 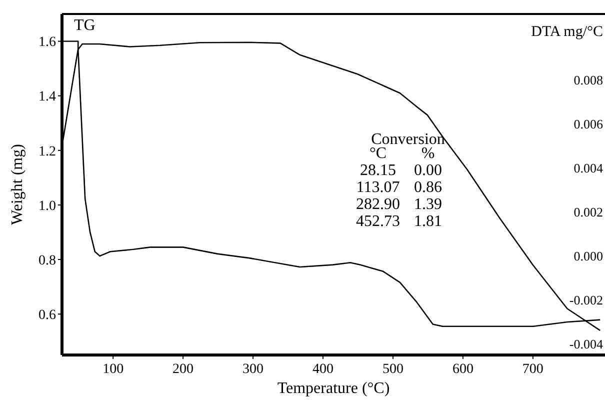 What do you see at coordinates (378, 221) in the screenshot?
I see `annotation: 452.73` at bounding box center [378, 221].